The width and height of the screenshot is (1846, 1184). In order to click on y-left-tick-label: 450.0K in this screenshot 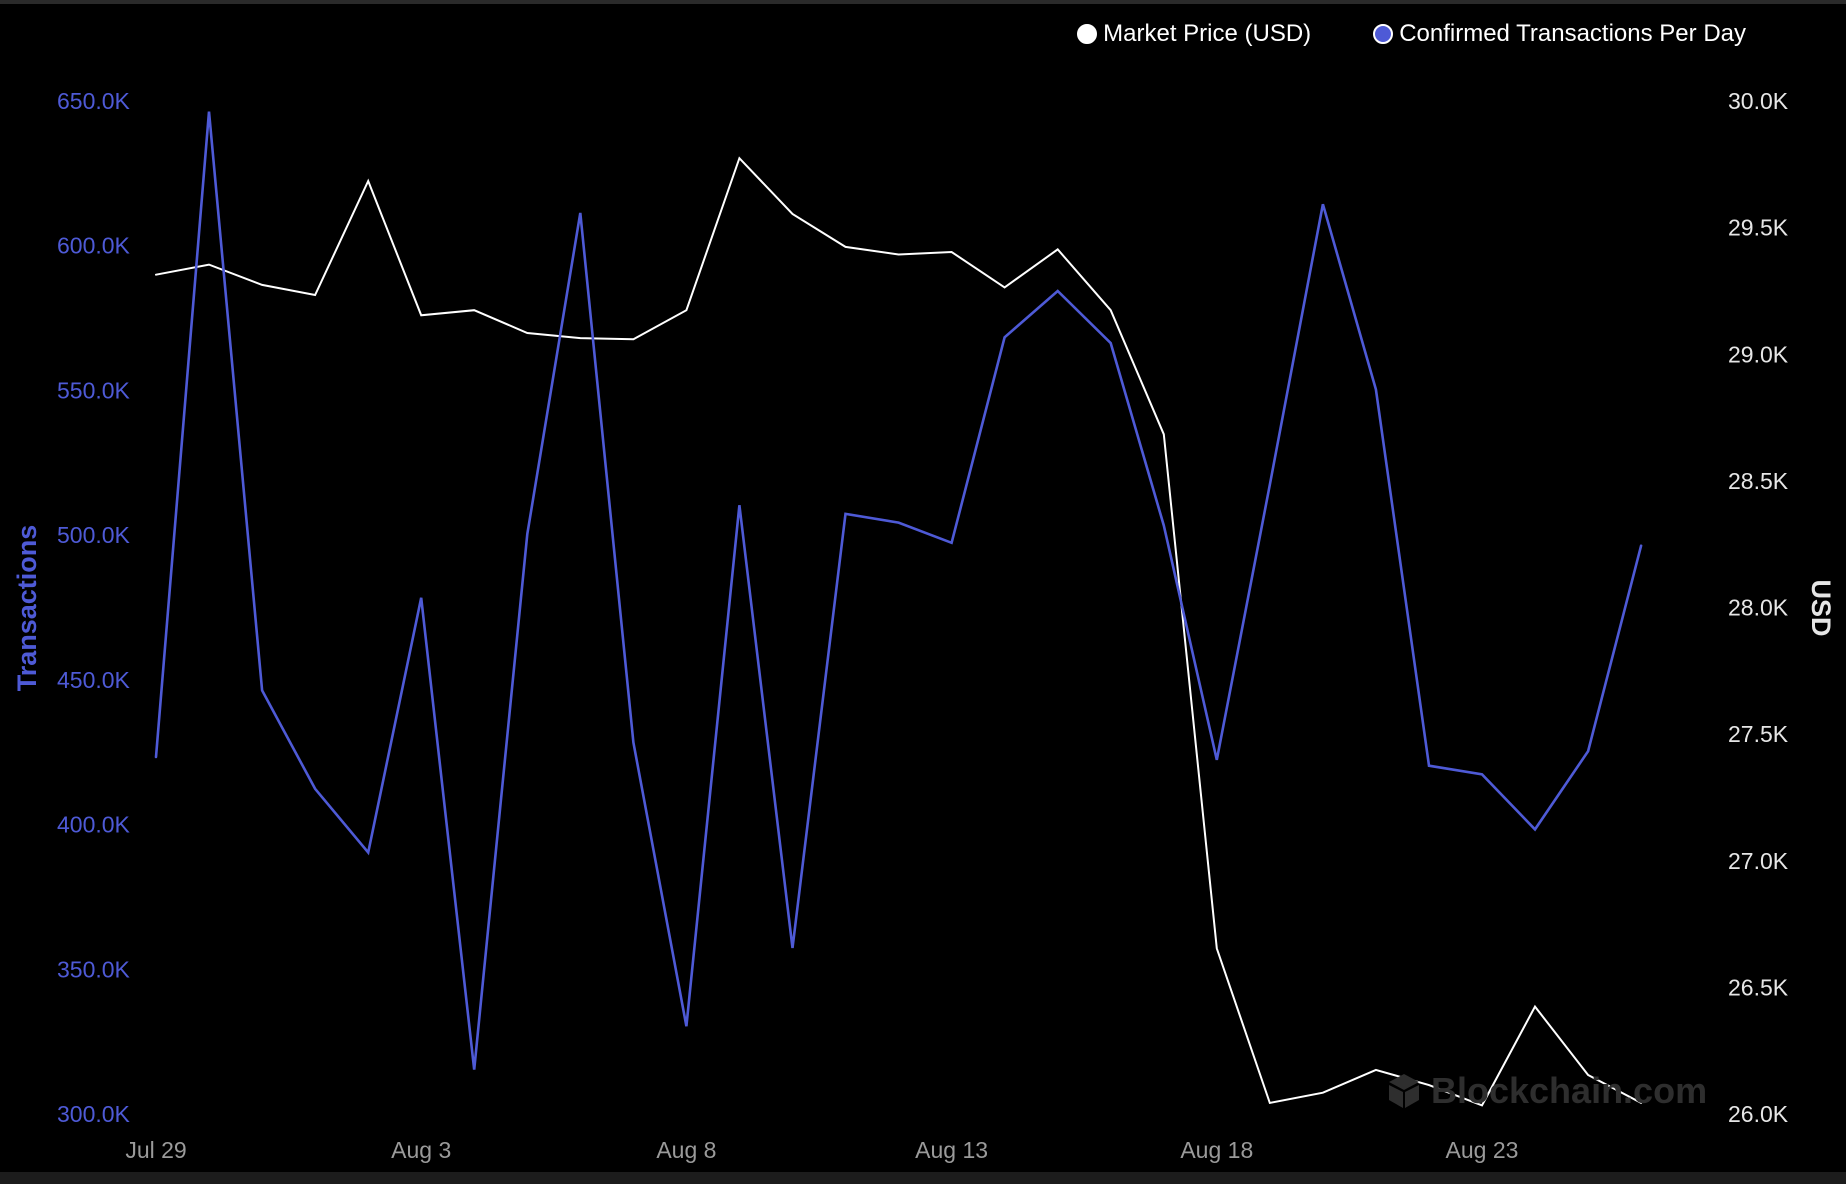, I will do `click(94, 680)`.